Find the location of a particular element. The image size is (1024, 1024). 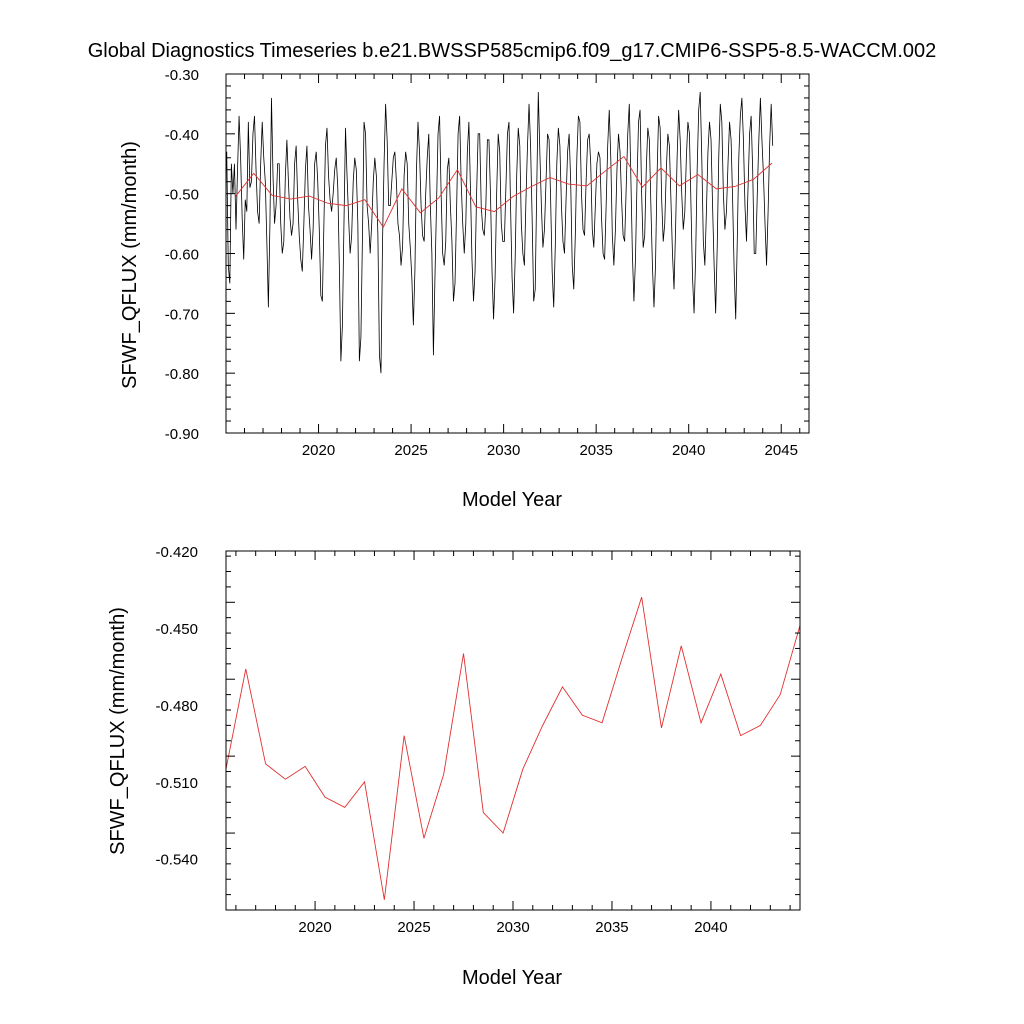

top-x-tick-label: 2040 is located at coordinates (688, 450).